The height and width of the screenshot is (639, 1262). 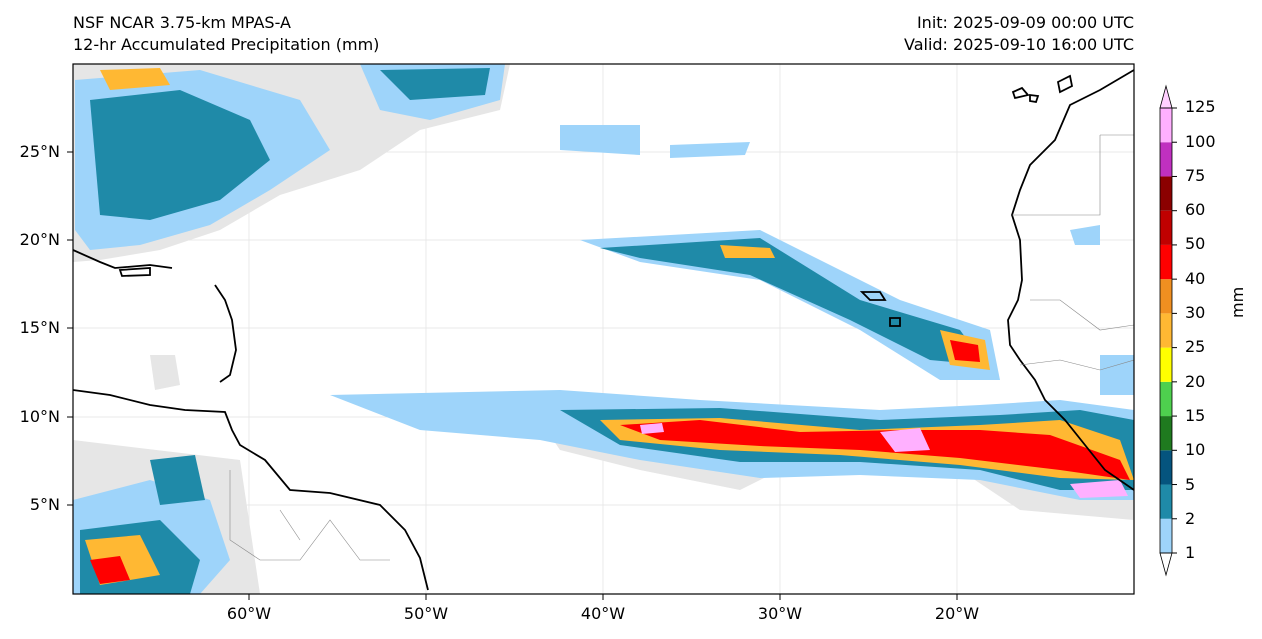 I want to click on model-name: NSF NCAR 3.75-km MPAS-A, so click(x=182, y=22).